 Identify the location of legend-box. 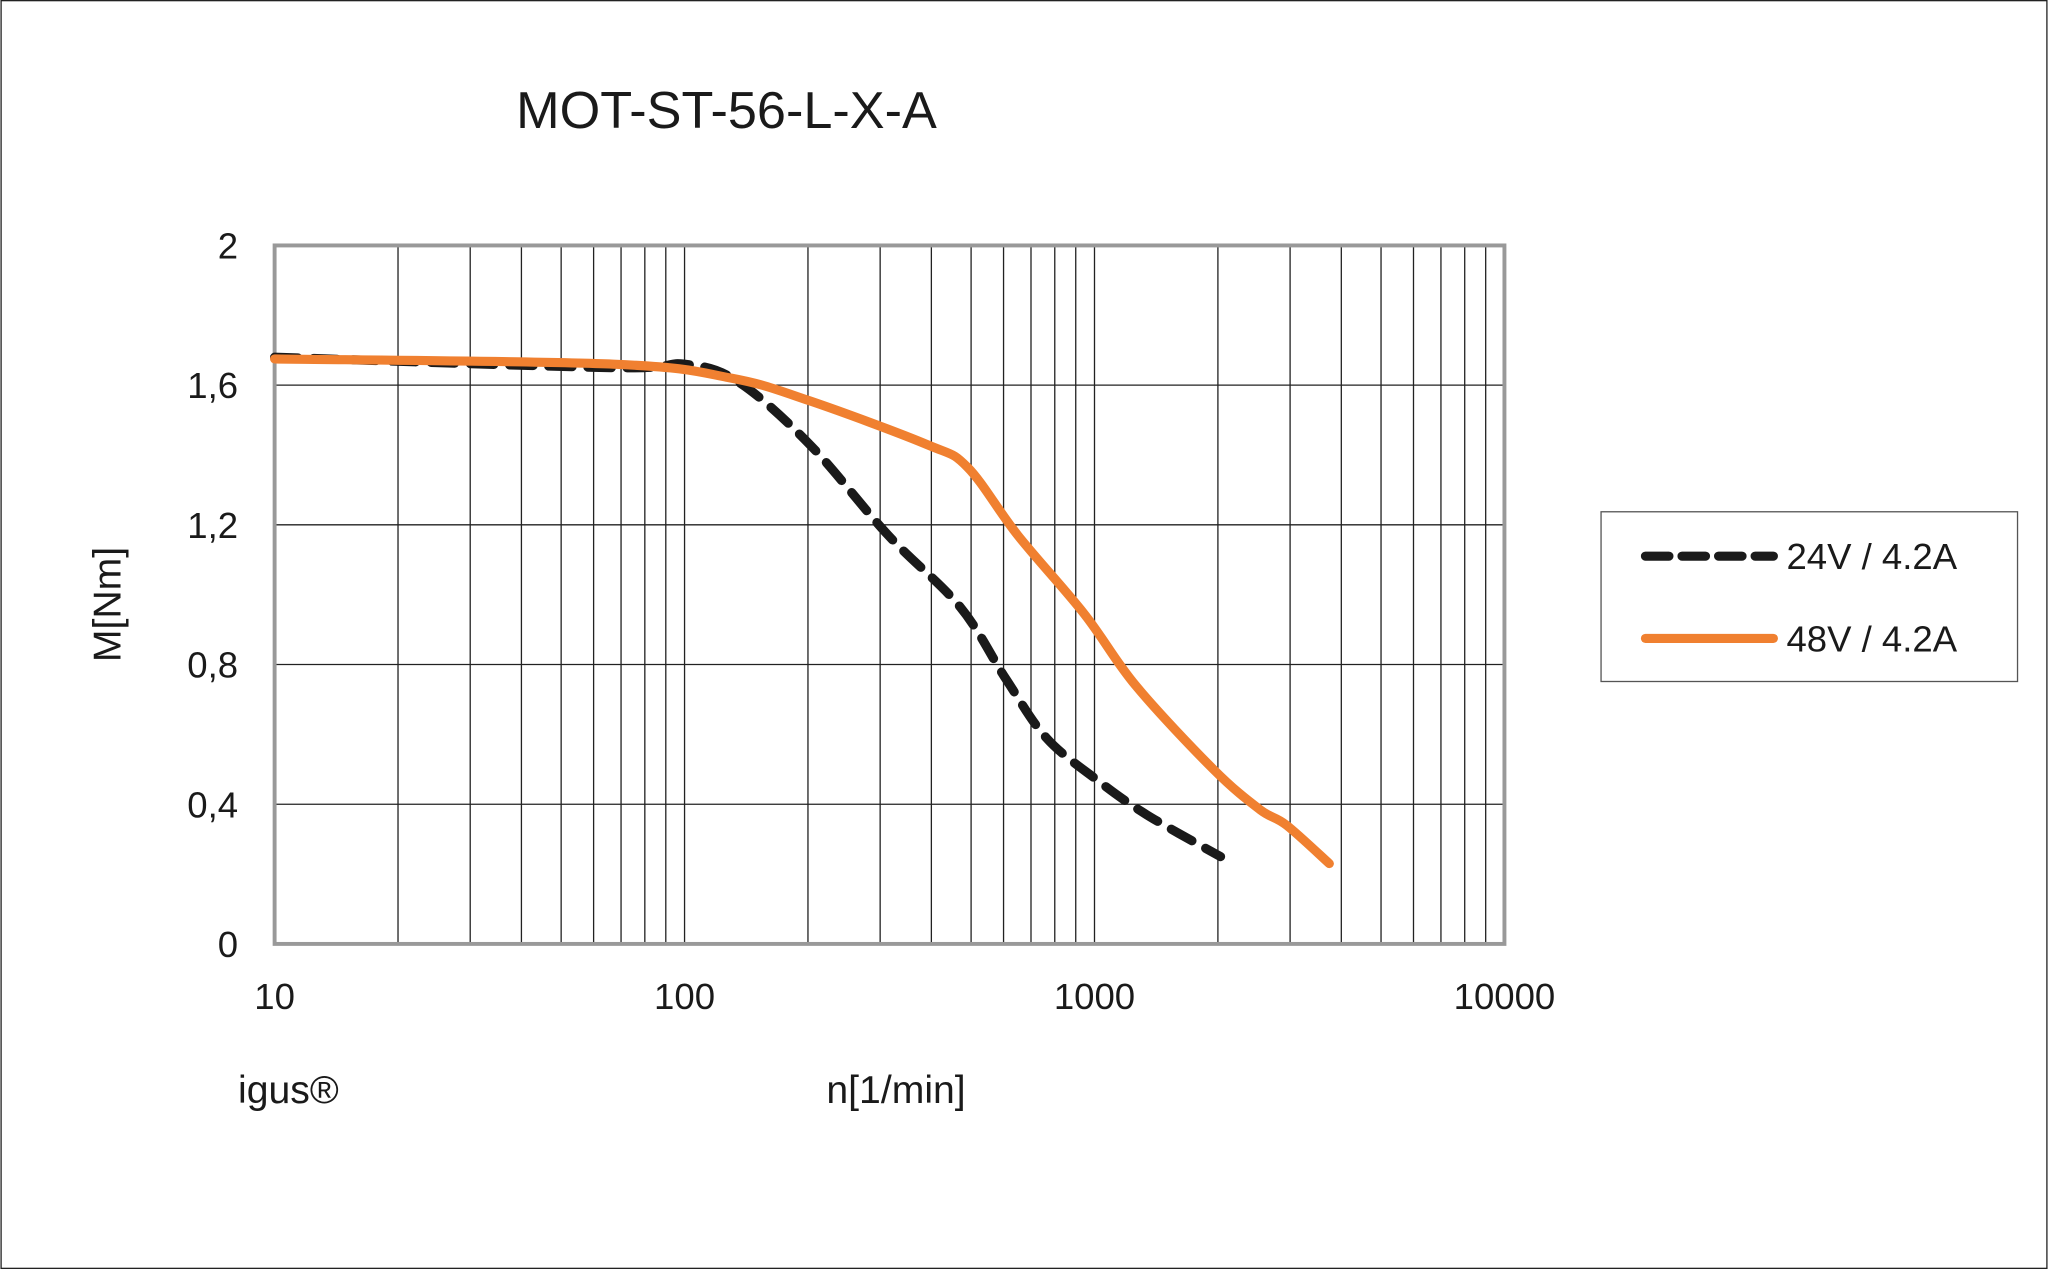
(1809, 597).